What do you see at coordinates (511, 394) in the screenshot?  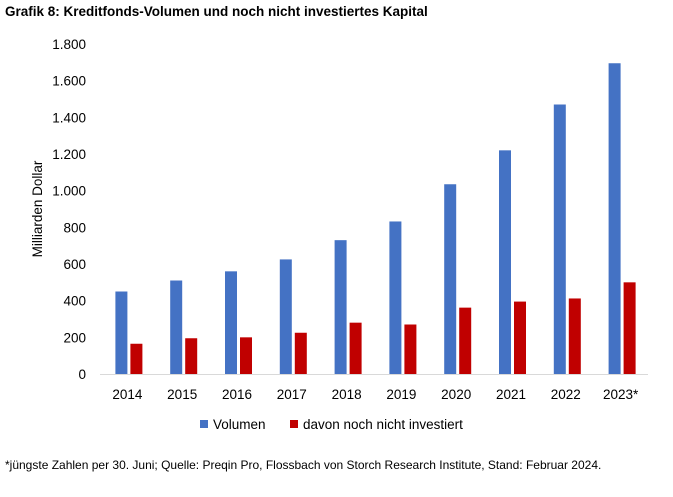 I see `x-tick-label: 2021` at bounding box center [511, 394].